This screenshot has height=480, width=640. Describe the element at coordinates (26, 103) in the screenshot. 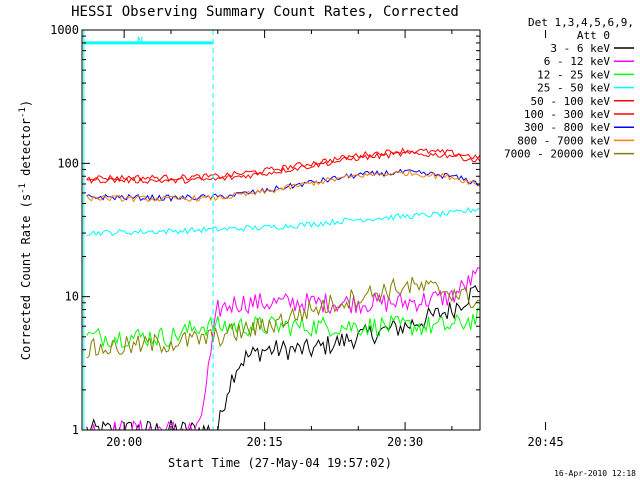

I see `y-axis-label-end: )` at that location.